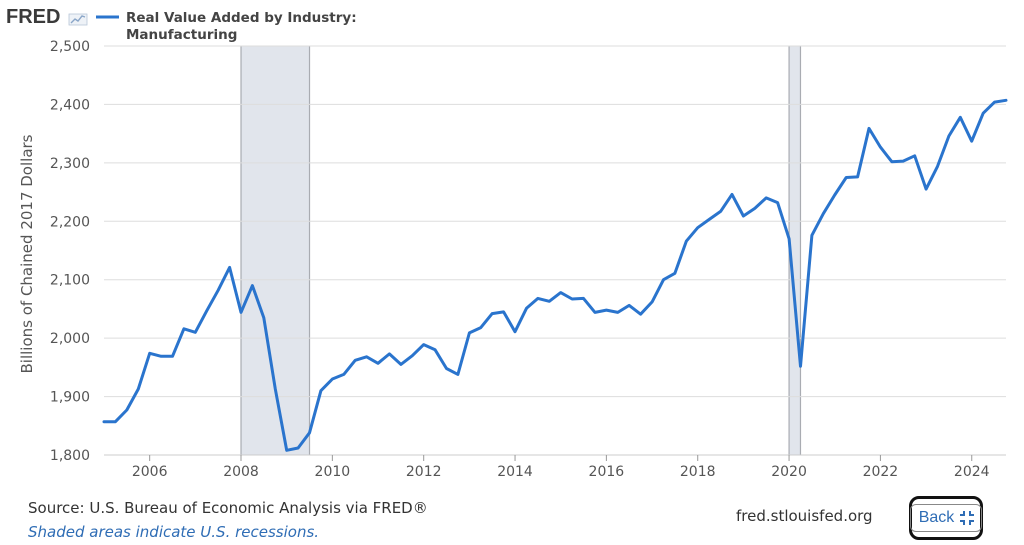 Image resolution: width=1024 pixels, height=545 pixels. Describe the element at coordinates (789, 472) in the screenshot. I see `x-tick-label: 2020` at that location.